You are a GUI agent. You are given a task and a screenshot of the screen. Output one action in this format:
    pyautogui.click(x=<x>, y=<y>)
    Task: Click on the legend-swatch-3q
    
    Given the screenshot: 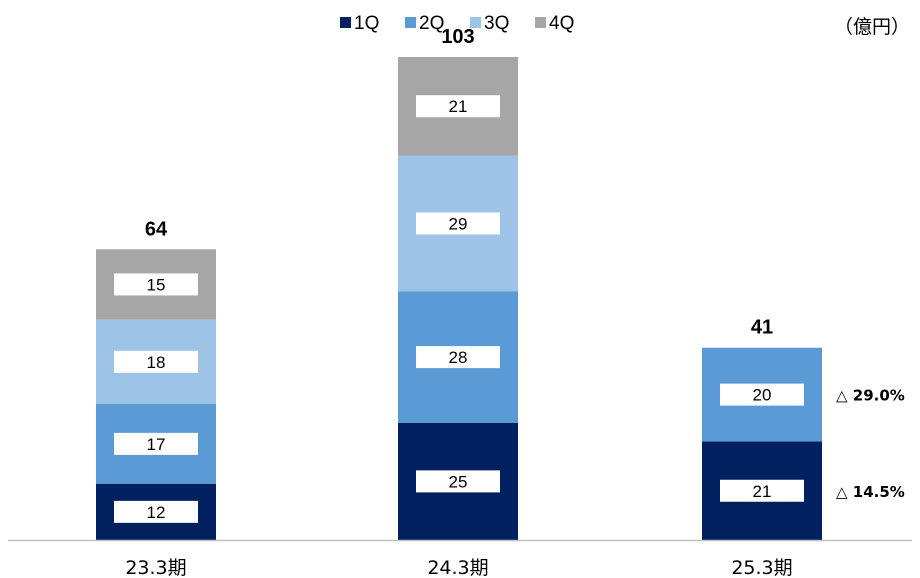 What is the action you would take?
    pyautogui.click(x=475, y=22)
    